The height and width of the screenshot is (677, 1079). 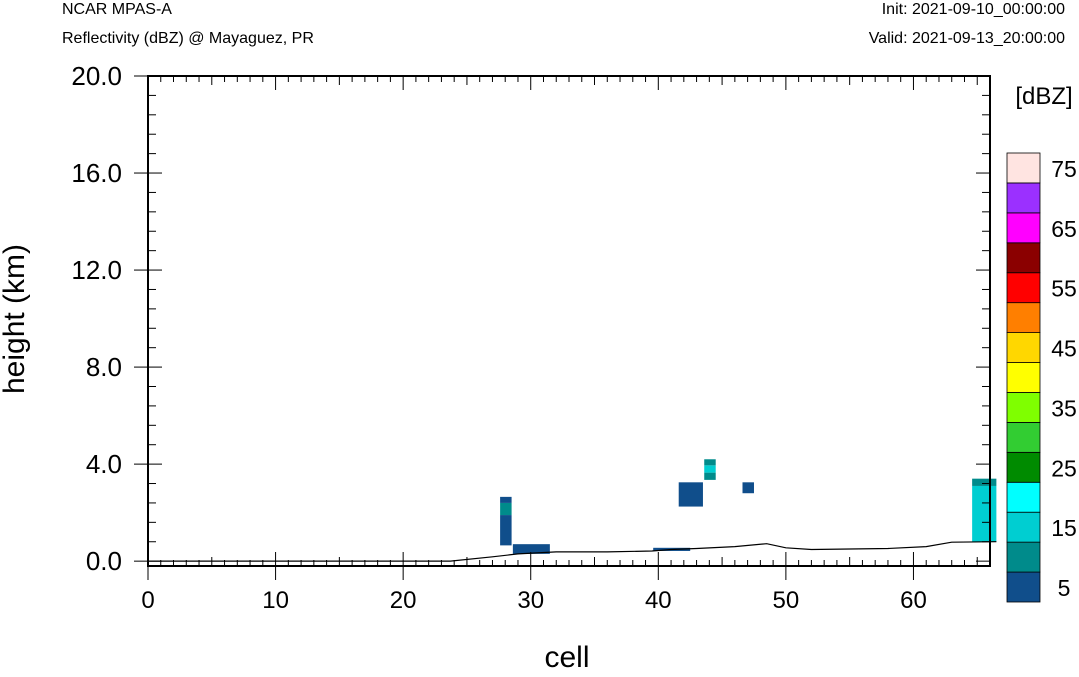 I want to click on colorbar-tick-label: 35, so click(x=1064, y=408).